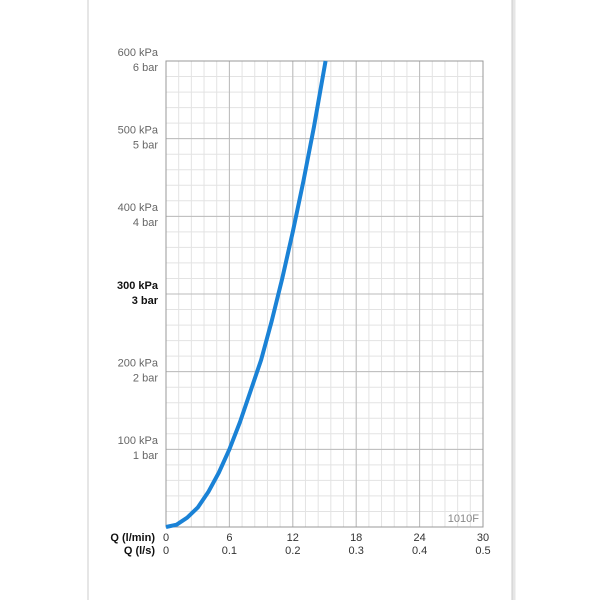  What do you see at coordinates (138, 441) in the screenshot?
I see `y-tick-label: 100 kPa` at bounding box center [138, 441].